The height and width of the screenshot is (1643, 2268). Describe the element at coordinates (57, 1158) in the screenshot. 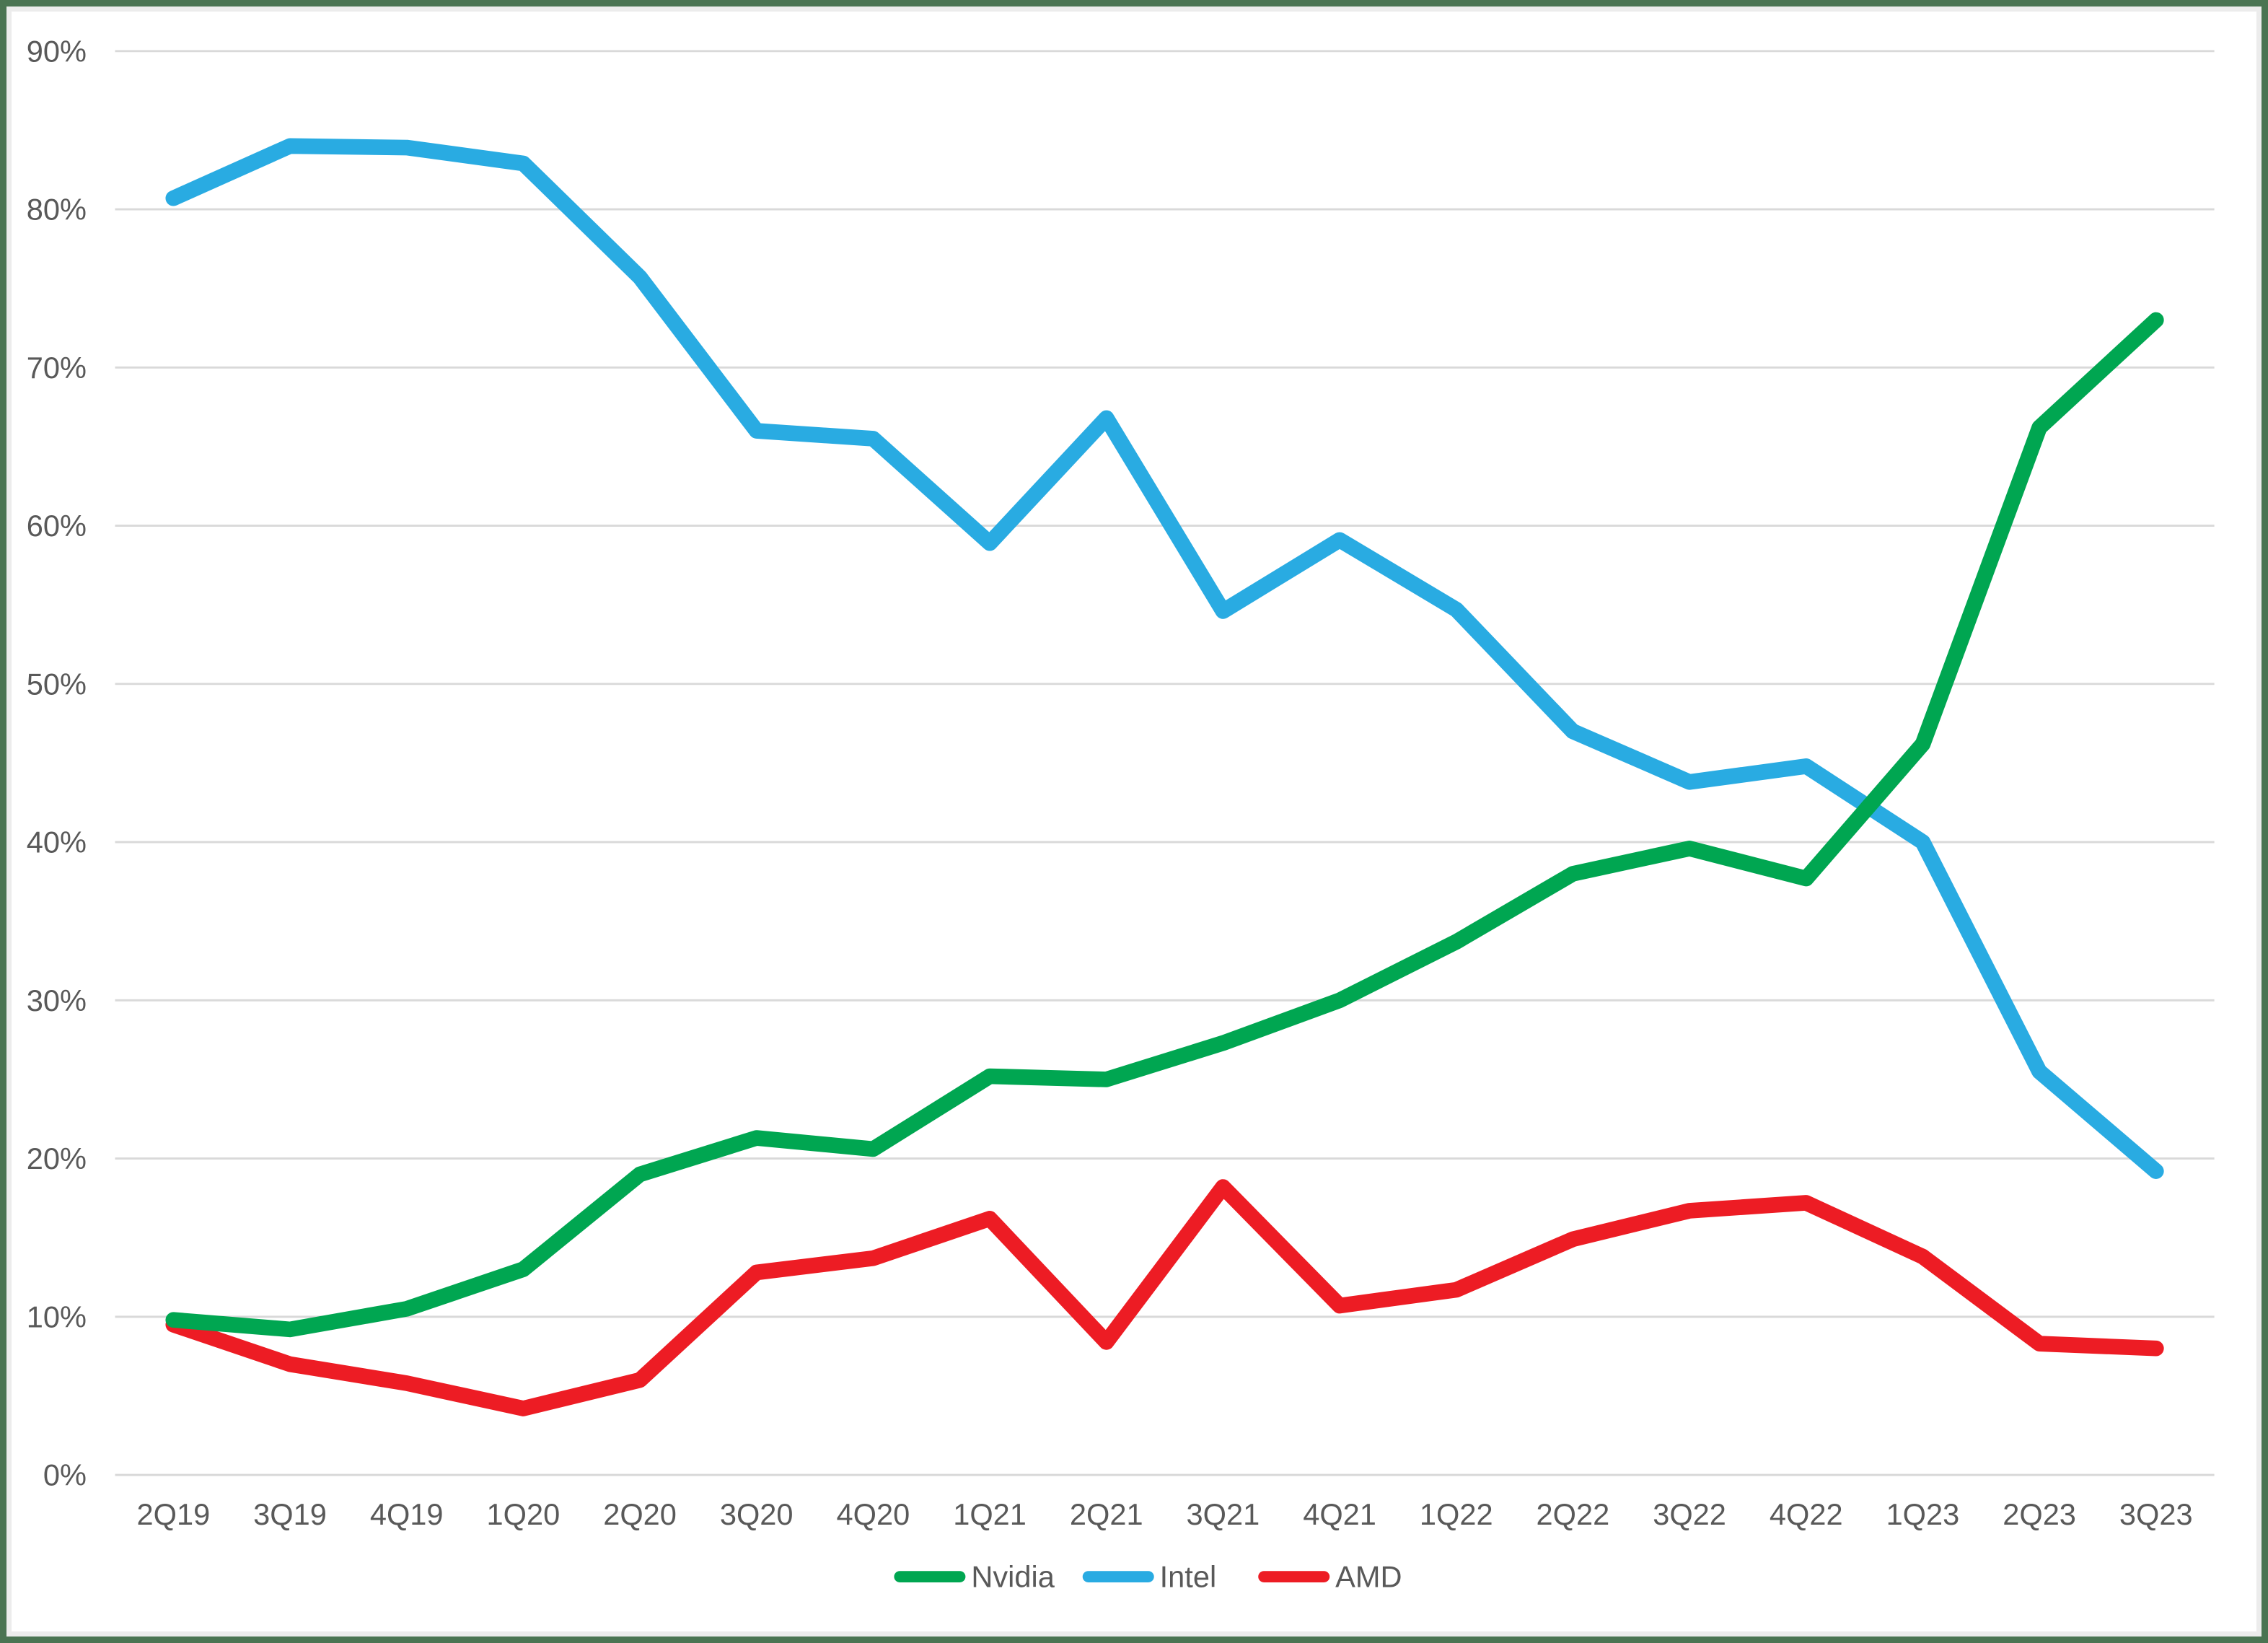

I see `y-axis-tick-label: 20%` at that location.